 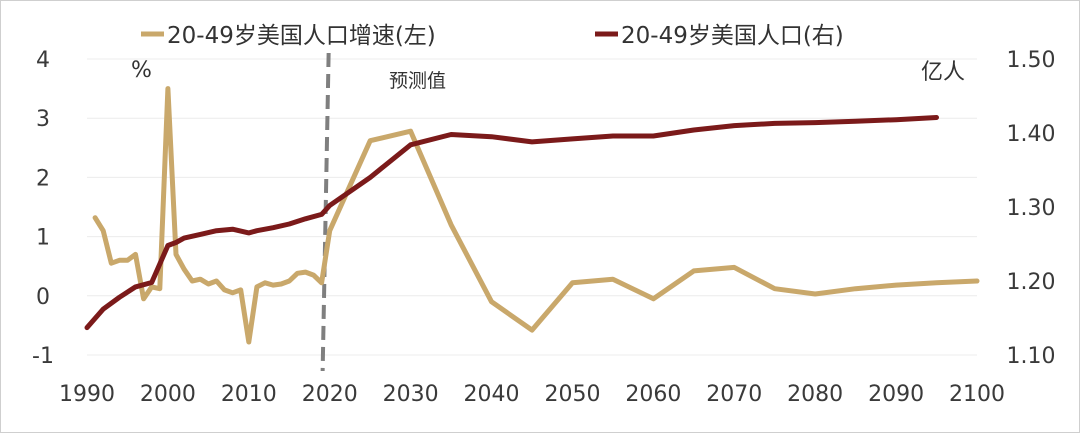 I want to click on legend: 20-49岁美国人口增速(左) 20-49岁美国人口(右), so click(x=492, y=36).